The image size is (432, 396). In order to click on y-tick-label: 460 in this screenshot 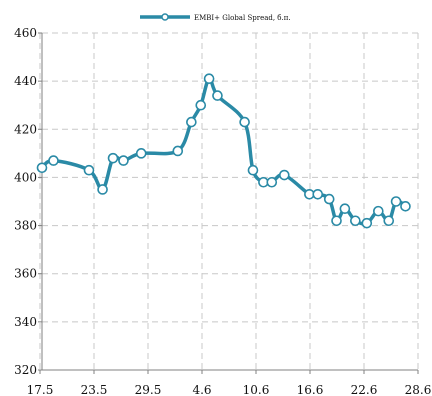, I will do `click(25, 33)`.